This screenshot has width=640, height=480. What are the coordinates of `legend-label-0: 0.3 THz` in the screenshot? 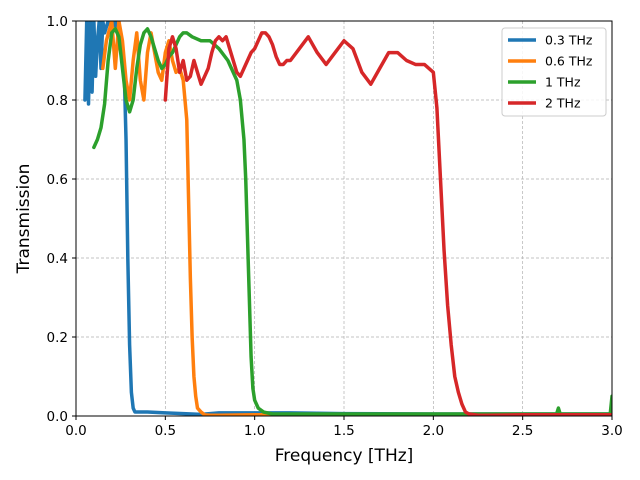 It's located at (569, 40).